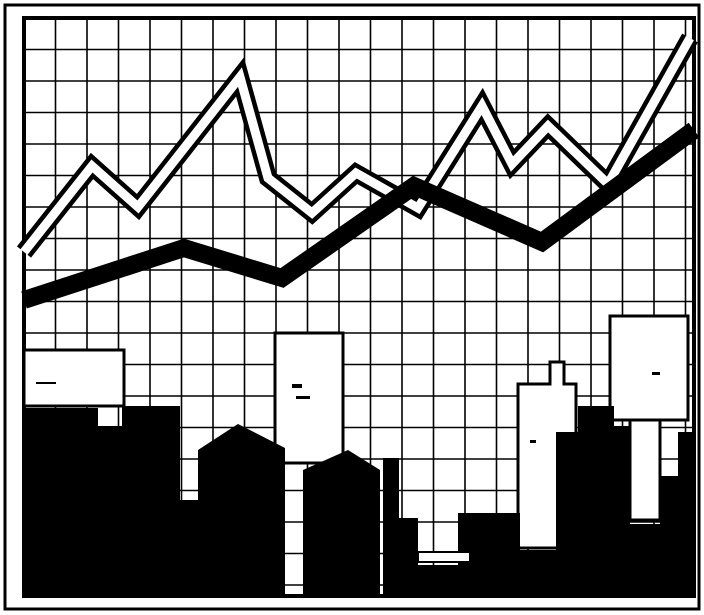  I want to click on street-gap, so click(444, 557).